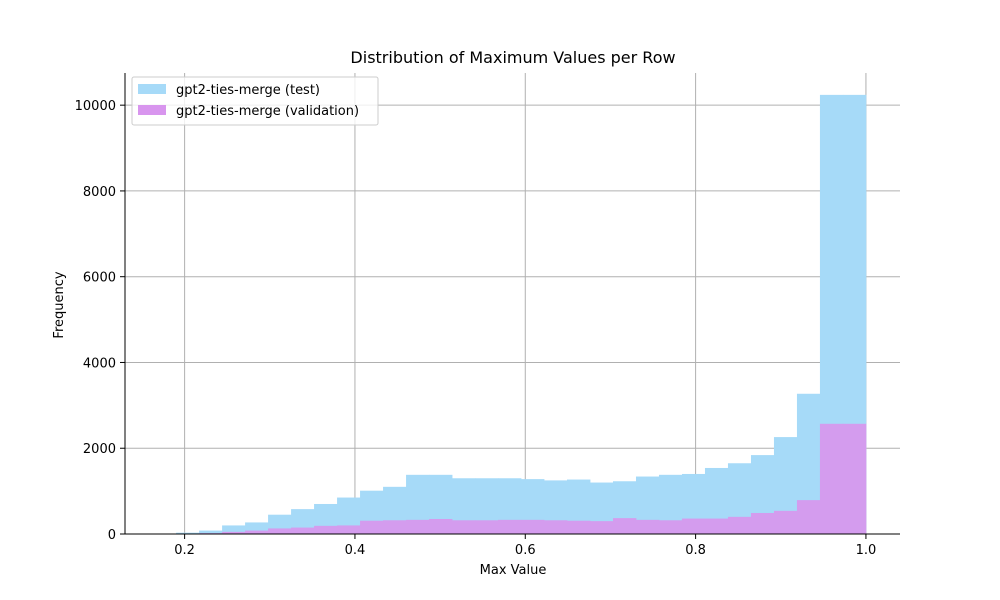 The image size is (1000, 600). I want to click on series-validation-bars, so click(521, 478).